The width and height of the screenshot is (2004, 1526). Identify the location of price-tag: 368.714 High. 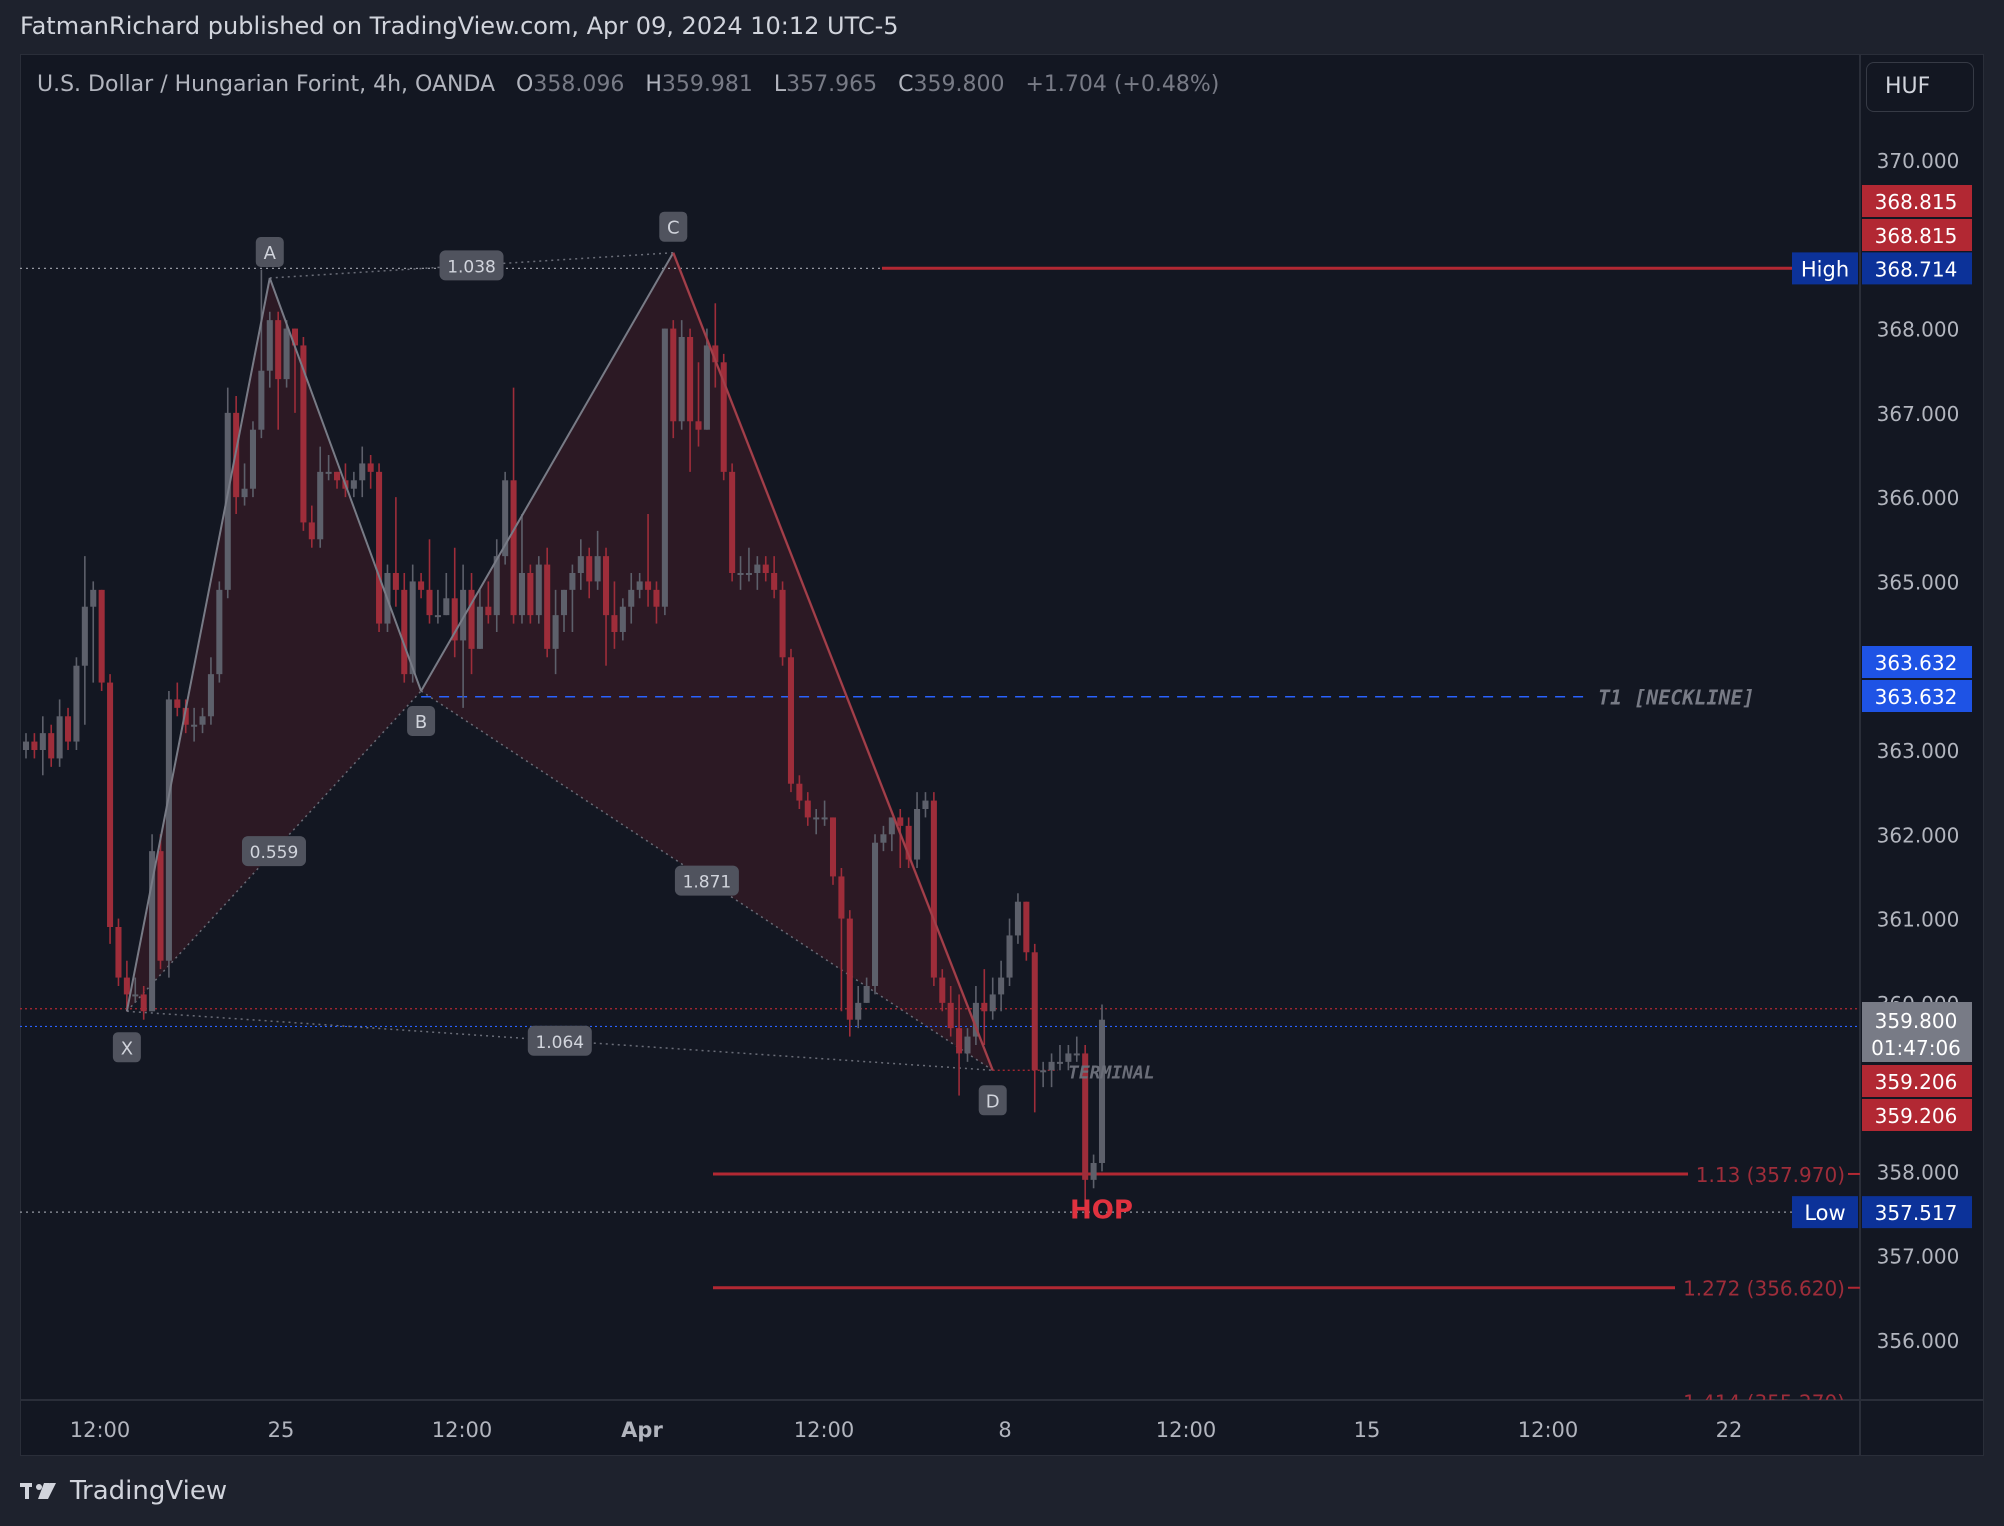
(1882, 268).